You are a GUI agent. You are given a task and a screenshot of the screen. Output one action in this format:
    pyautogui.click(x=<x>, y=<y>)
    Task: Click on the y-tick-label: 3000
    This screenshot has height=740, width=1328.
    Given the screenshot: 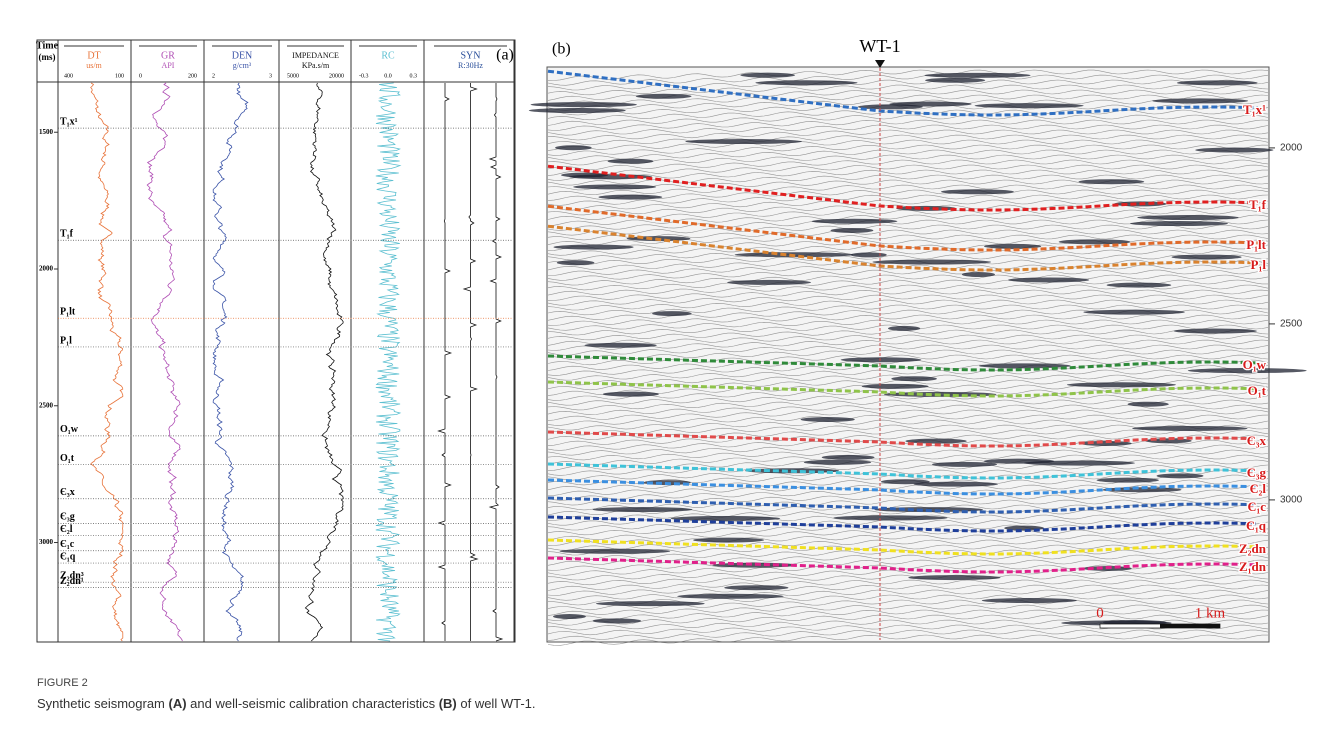 What is the action you would take?
    pyautogui.click(x=46, y=542)
    